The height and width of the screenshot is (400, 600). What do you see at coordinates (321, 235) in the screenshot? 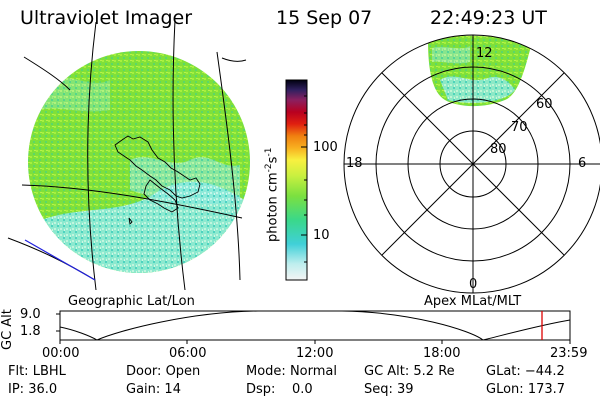
I see `colorbar-tick-10: 10` at bounding box center [321, 235].